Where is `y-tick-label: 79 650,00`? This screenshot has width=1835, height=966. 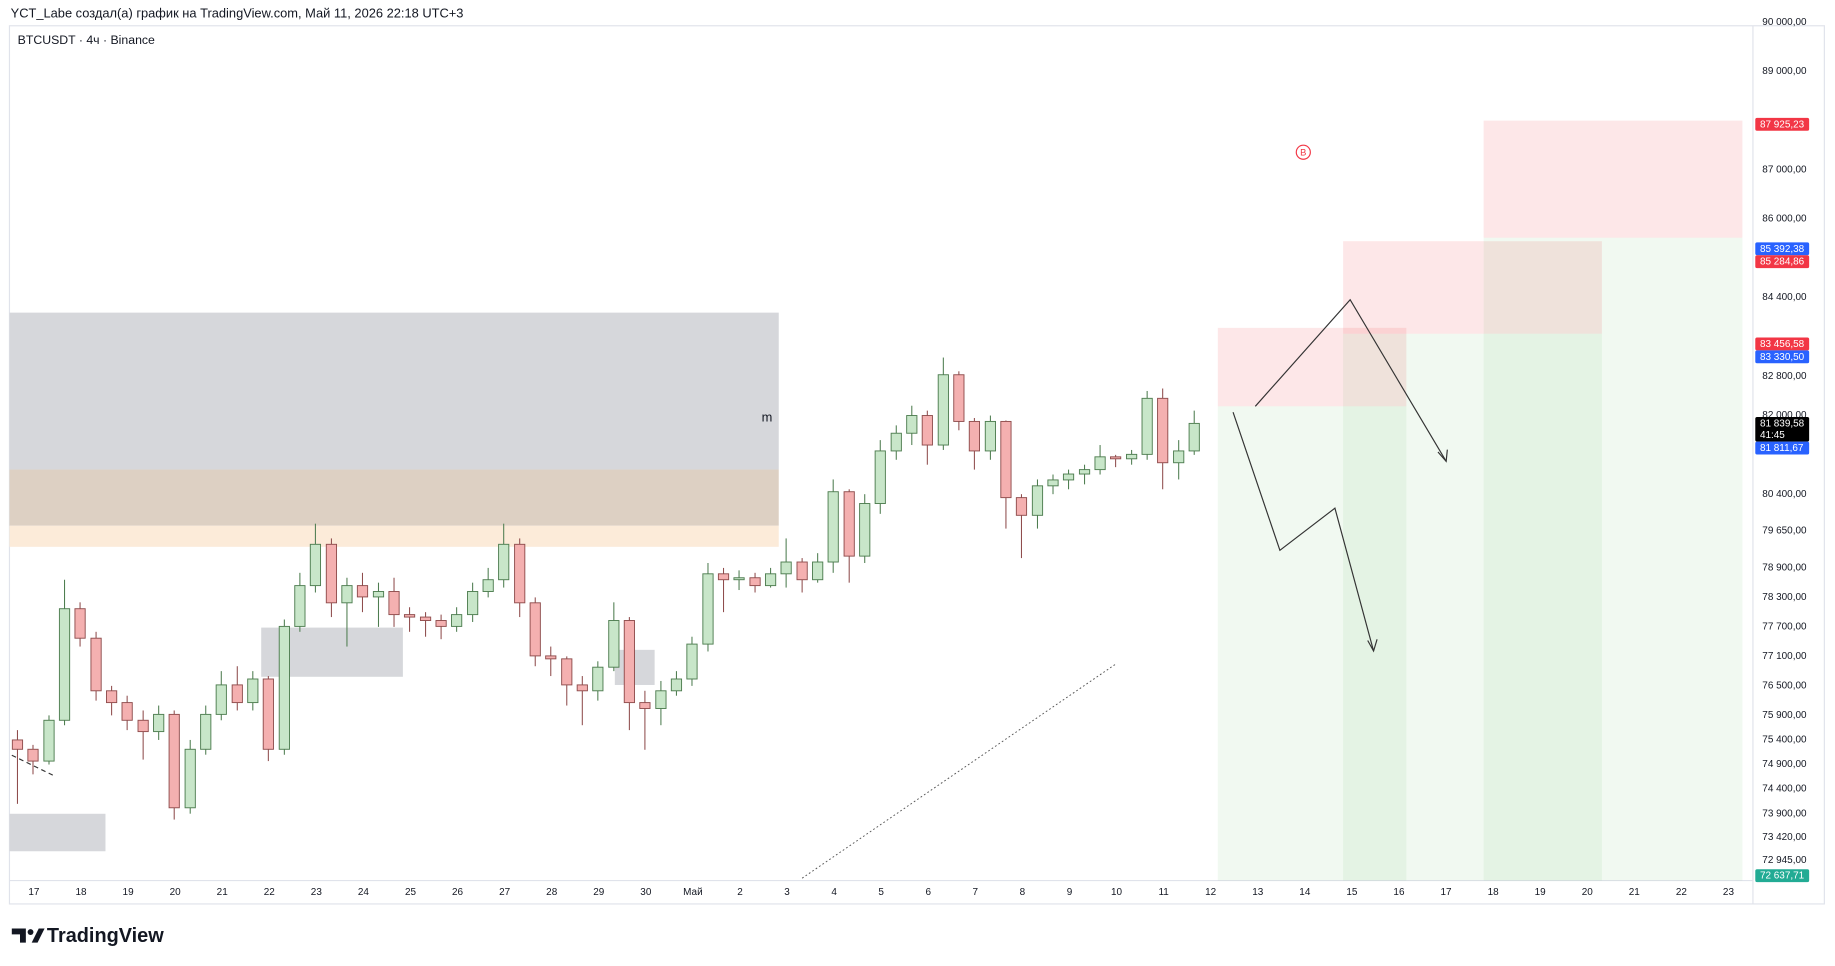
y-tick-label: 79 650,00 is located at coordinates (1784, 531).